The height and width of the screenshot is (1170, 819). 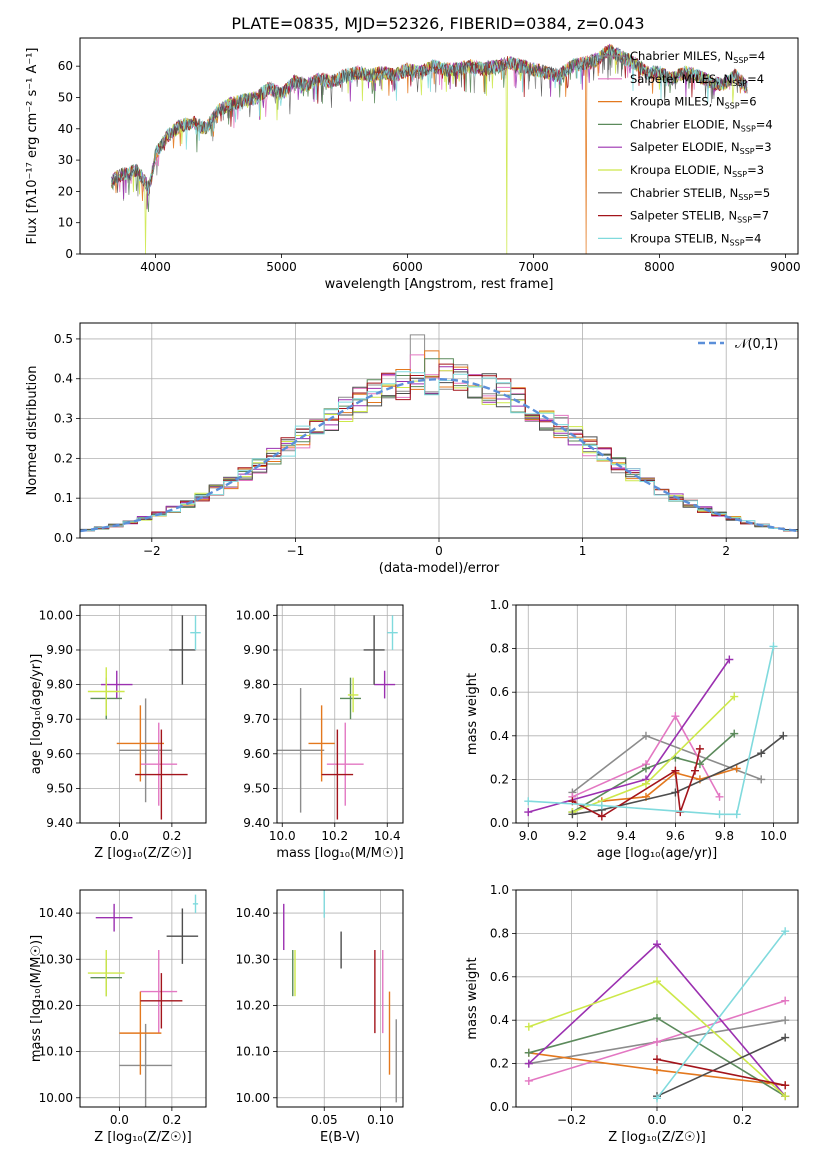 What do you see at coordinates (677, 147) in the screenshot?
I see `legend-model-name: Salpeter ELODIE` at bounding box center [677, 147].